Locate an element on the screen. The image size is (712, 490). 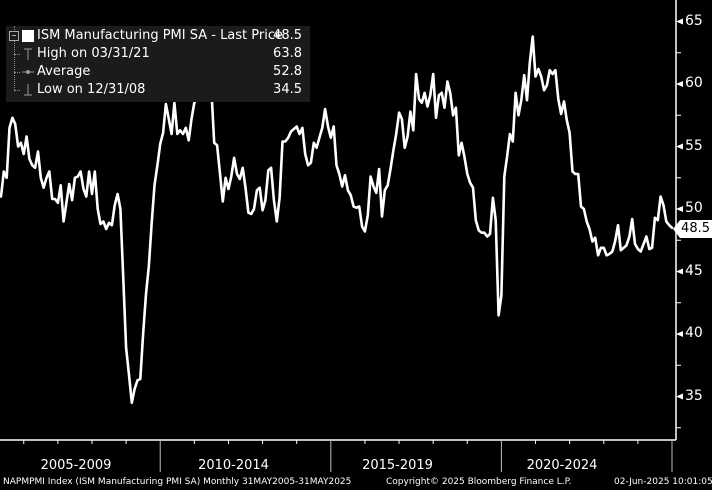
period-label-2010-2014: 2010-2014 is located at coordinates (233, 465).